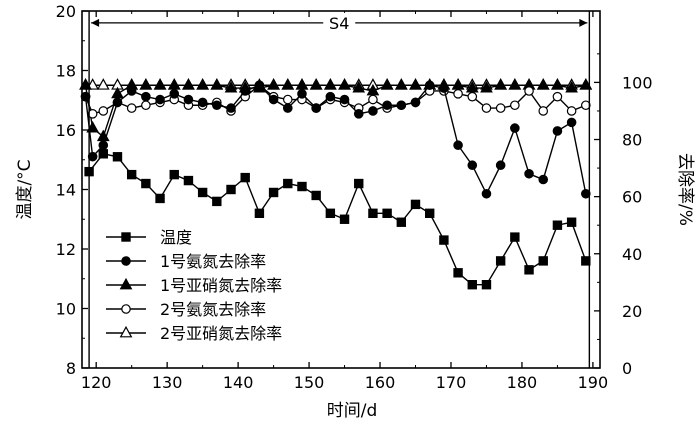 This screenshot has height=427, width=700. What do you see at coordinates (66, 309) in the screenshot?
I see `y-left-tick-label: 10` at bounding box center [66, 309].